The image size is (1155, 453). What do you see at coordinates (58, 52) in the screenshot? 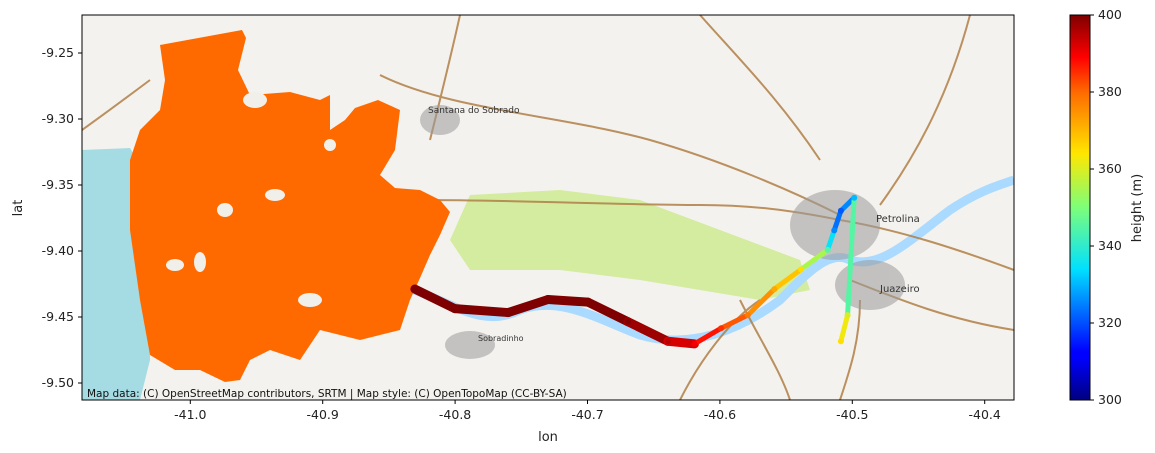
I see `y-tick-label: -9.25` at bounding box center [58, 52].